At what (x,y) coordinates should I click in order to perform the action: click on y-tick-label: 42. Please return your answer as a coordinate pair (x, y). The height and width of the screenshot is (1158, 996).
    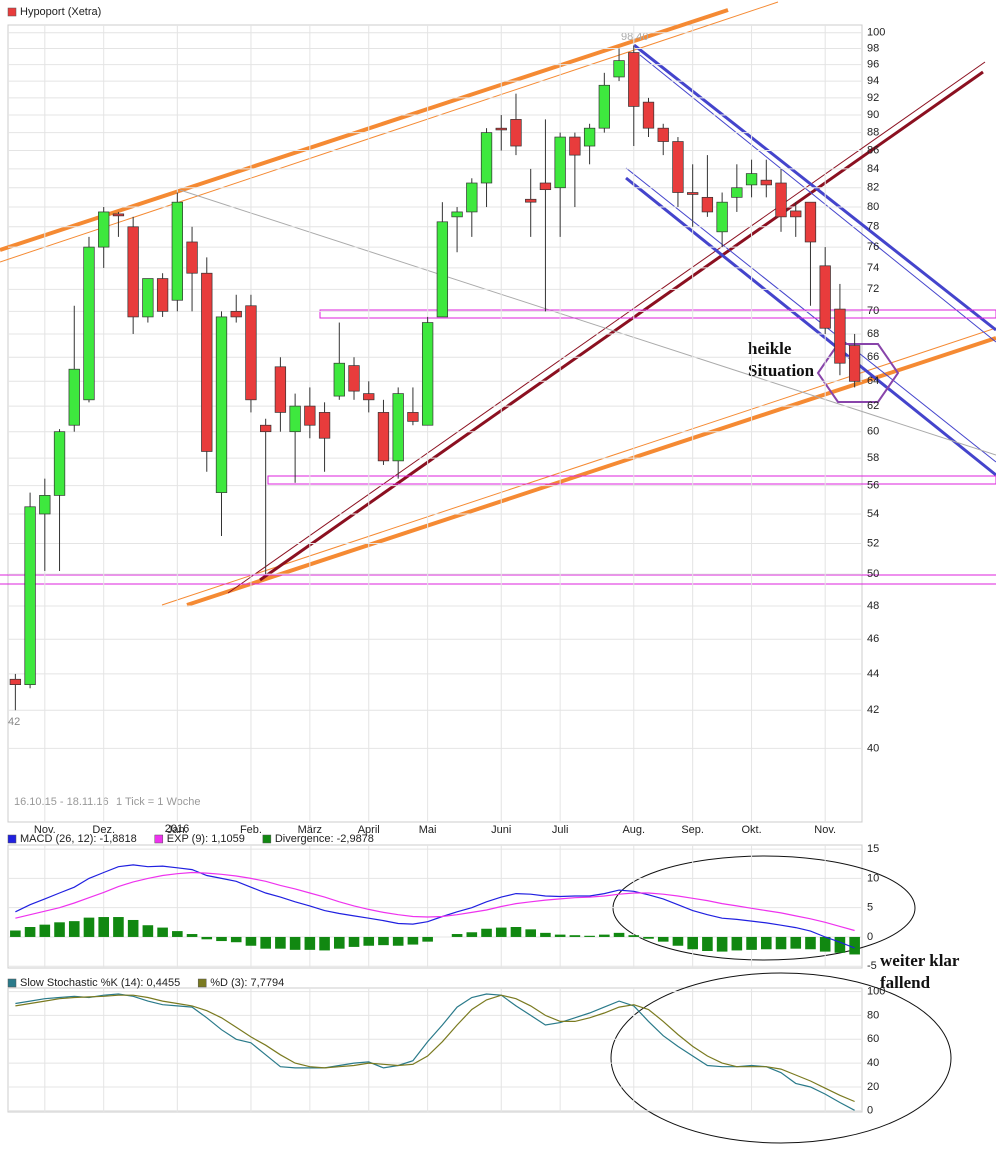
    Looking at the image, I should click on (873, 710).